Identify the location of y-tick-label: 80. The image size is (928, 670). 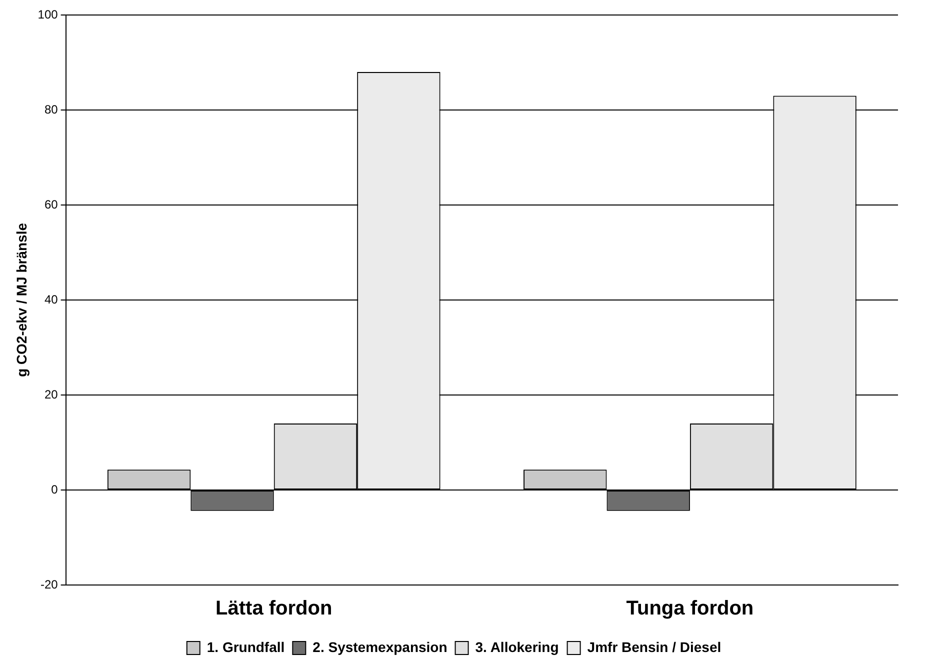
(51, 109).